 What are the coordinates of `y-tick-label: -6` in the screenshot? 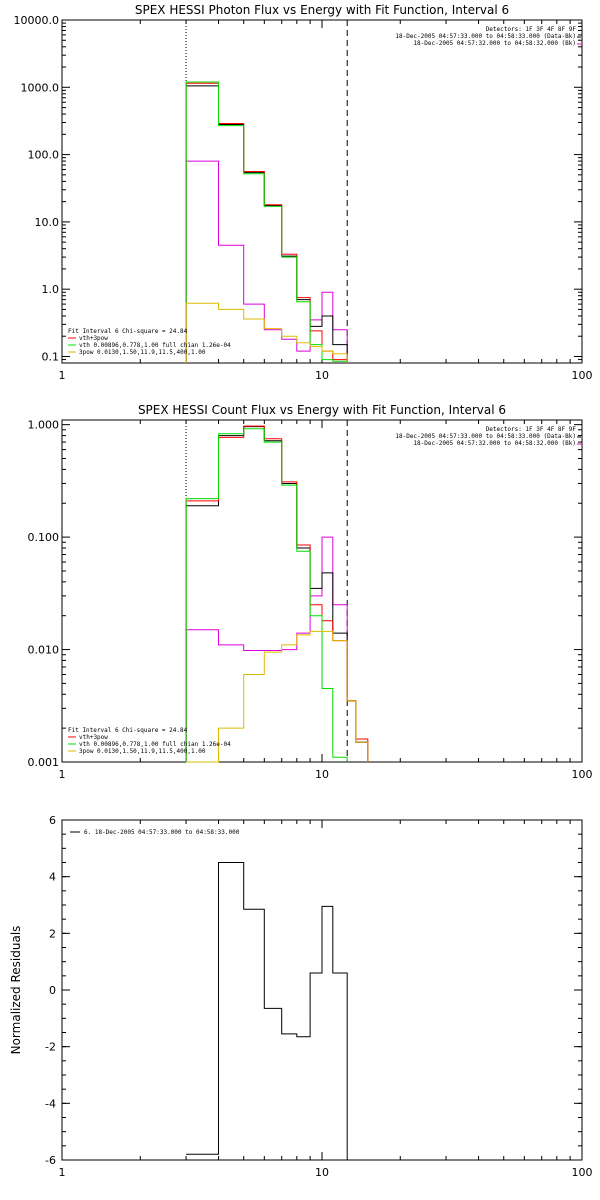 It's located at (50, 1160).